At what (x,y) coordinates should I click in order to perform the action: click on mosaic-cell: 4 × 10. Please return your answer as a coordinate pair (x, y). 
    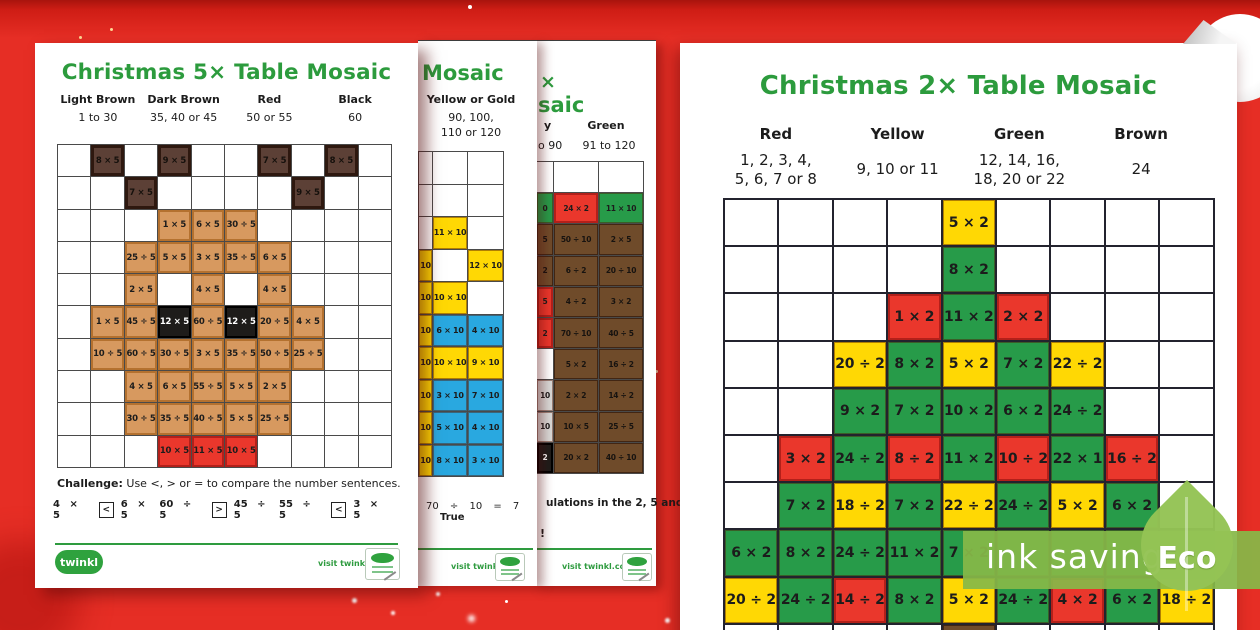
    Looking at the image, I should click on (486, 330).